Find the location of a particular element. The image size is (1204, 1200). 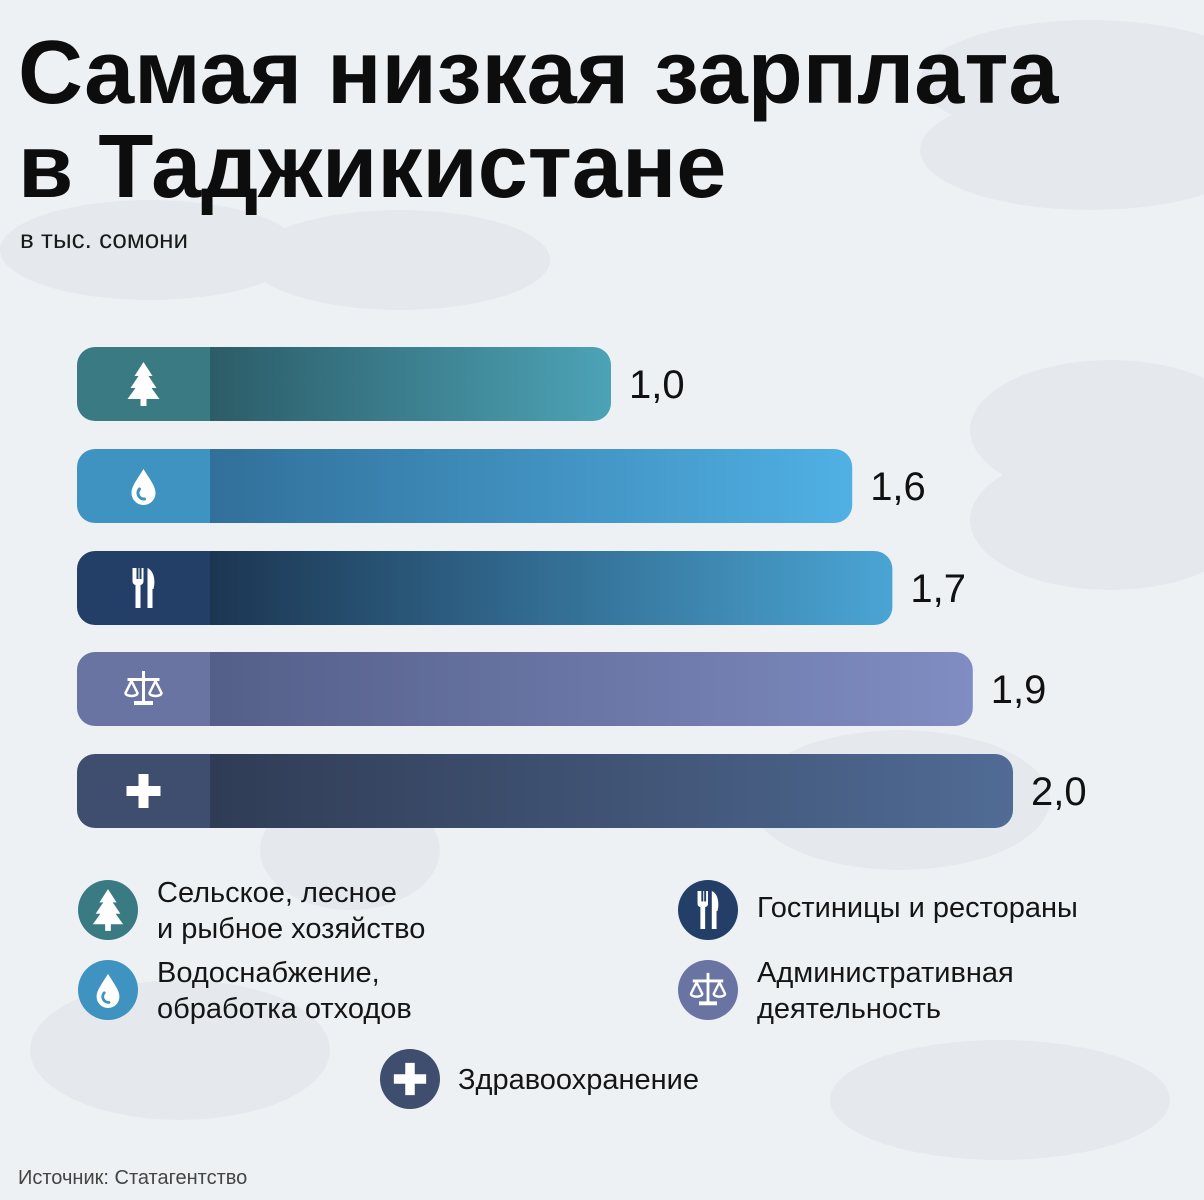

legend-label: Гостиницы и рестораны is located at coordinates (917, 908).